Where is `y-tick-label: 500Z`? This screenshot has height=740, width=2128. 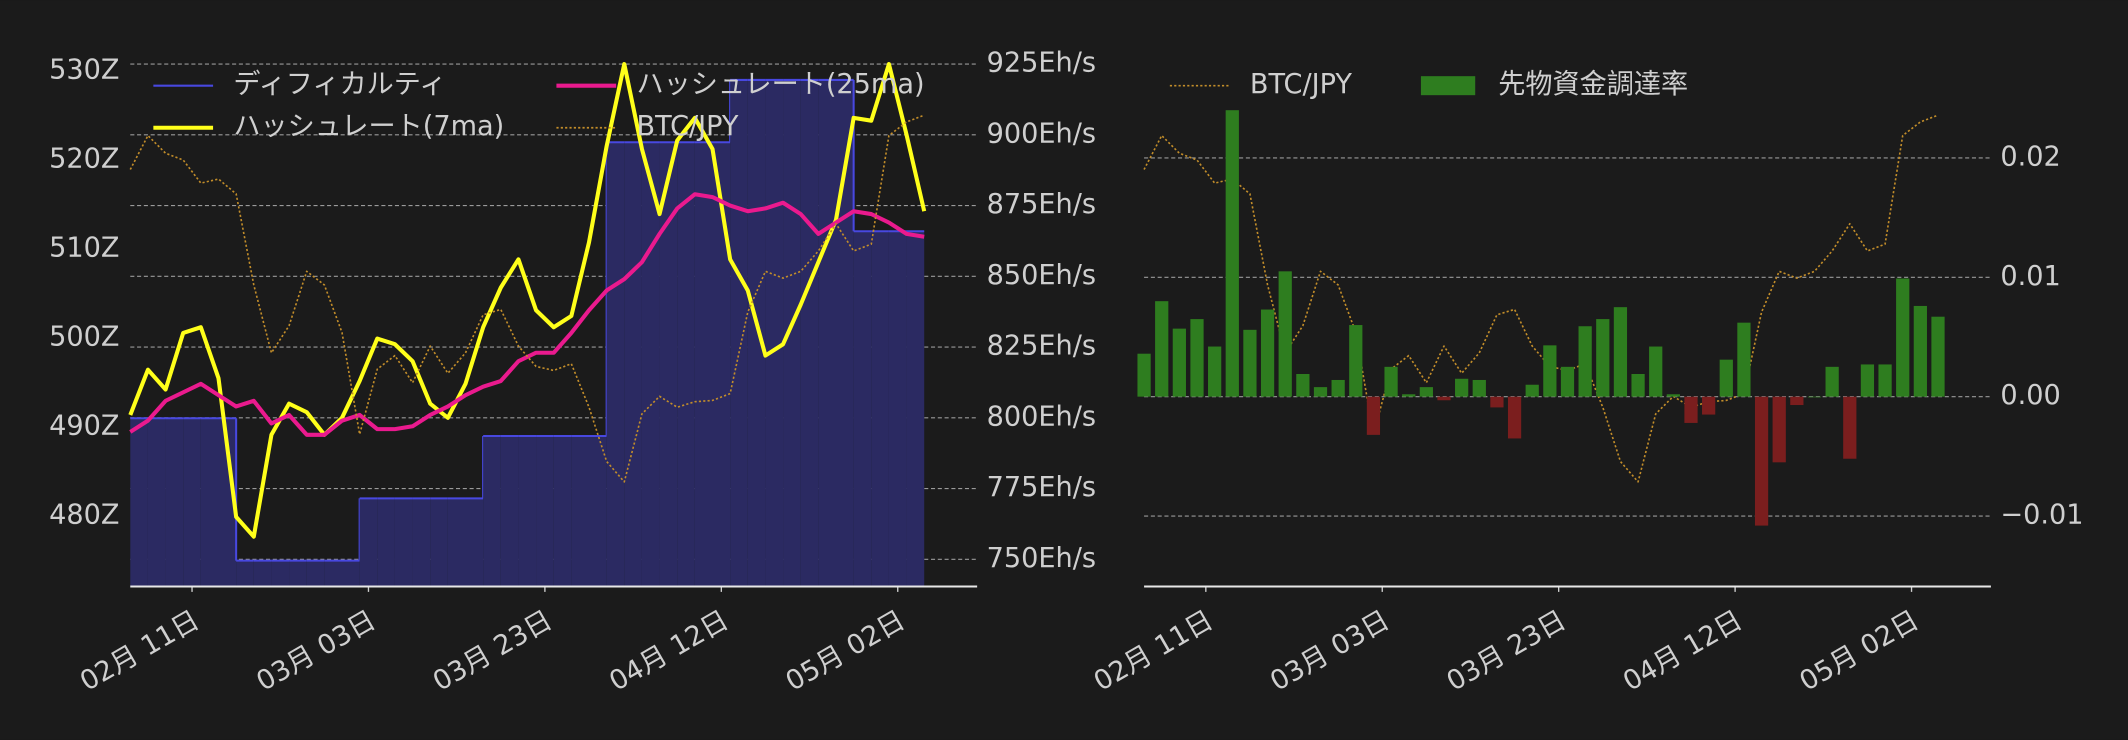
y-tick-label: 500Z is located at coordinates (84, 337).